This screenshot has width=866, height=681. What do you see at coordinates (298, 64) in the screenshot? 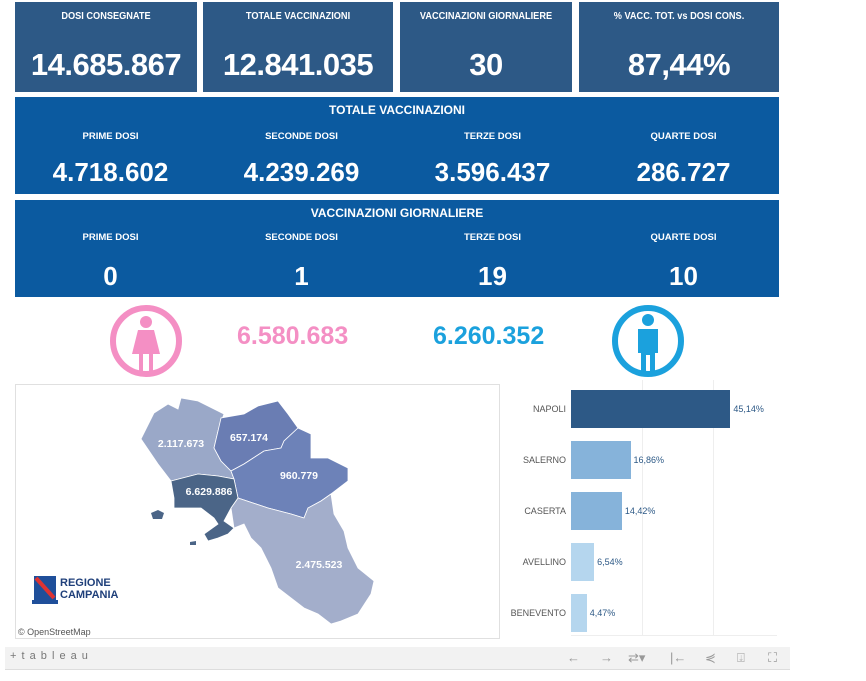
I see `kpi-value: 12.841.035` at bounding box center [298, 64].